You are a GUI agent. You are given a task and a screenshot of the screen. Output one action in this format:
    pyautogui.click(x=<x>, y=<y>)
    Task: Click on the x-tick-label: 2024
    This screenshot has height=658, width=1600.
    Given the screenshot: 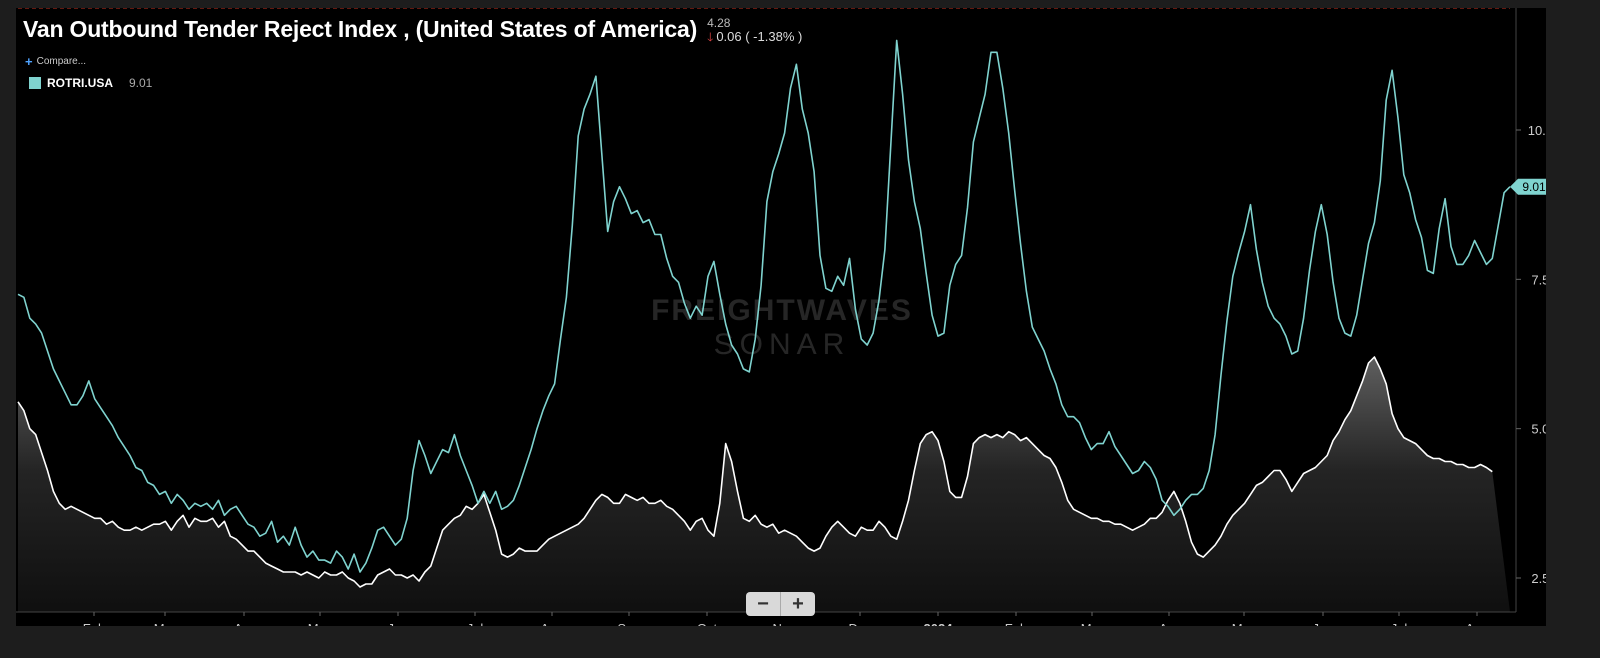 What is the action you would take?
    pyautogui.click(x=939, y=623)
    